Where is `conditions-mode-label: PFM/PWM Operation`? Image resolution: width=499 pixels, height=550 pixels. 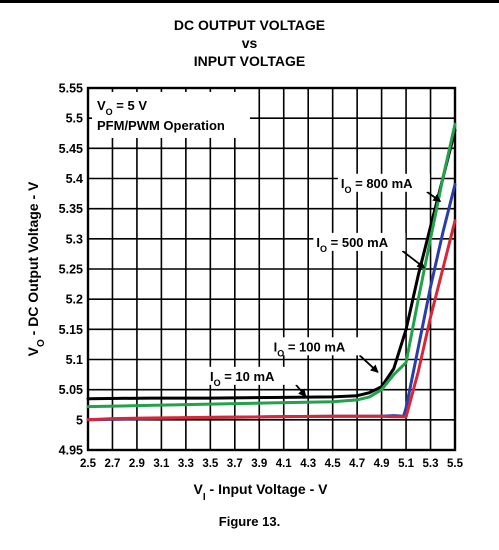 conditions-mode-label: PFM/PWM Operation is located at coordinates (161, 125).